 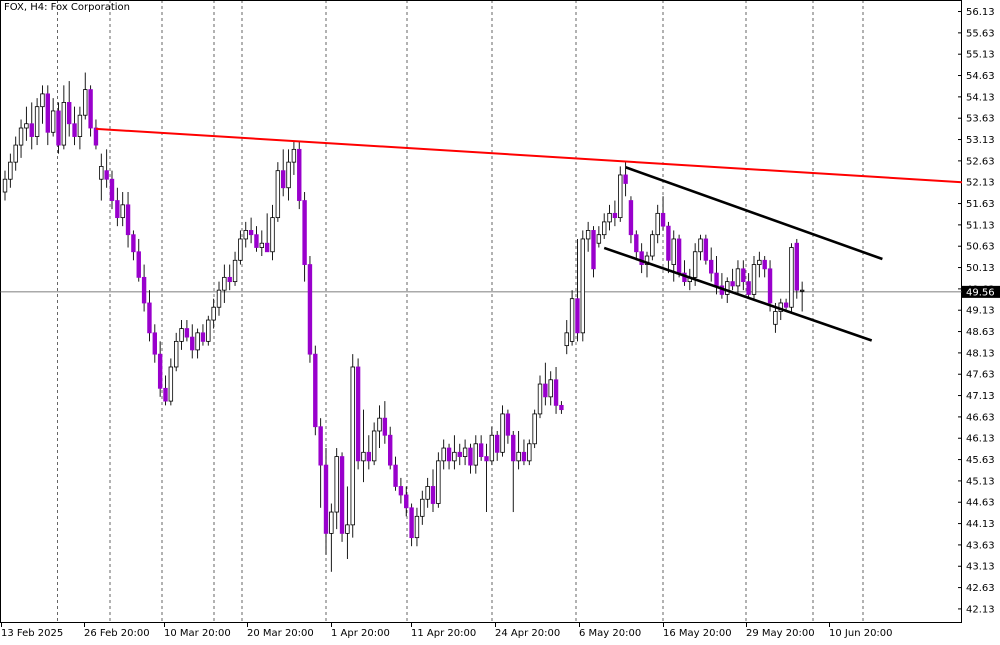 What do you see at coordinates (67, 7) in the screenshot?
I see `chart-title: FOX, H4: Fox Corporation` at bounding box center [67, 7].